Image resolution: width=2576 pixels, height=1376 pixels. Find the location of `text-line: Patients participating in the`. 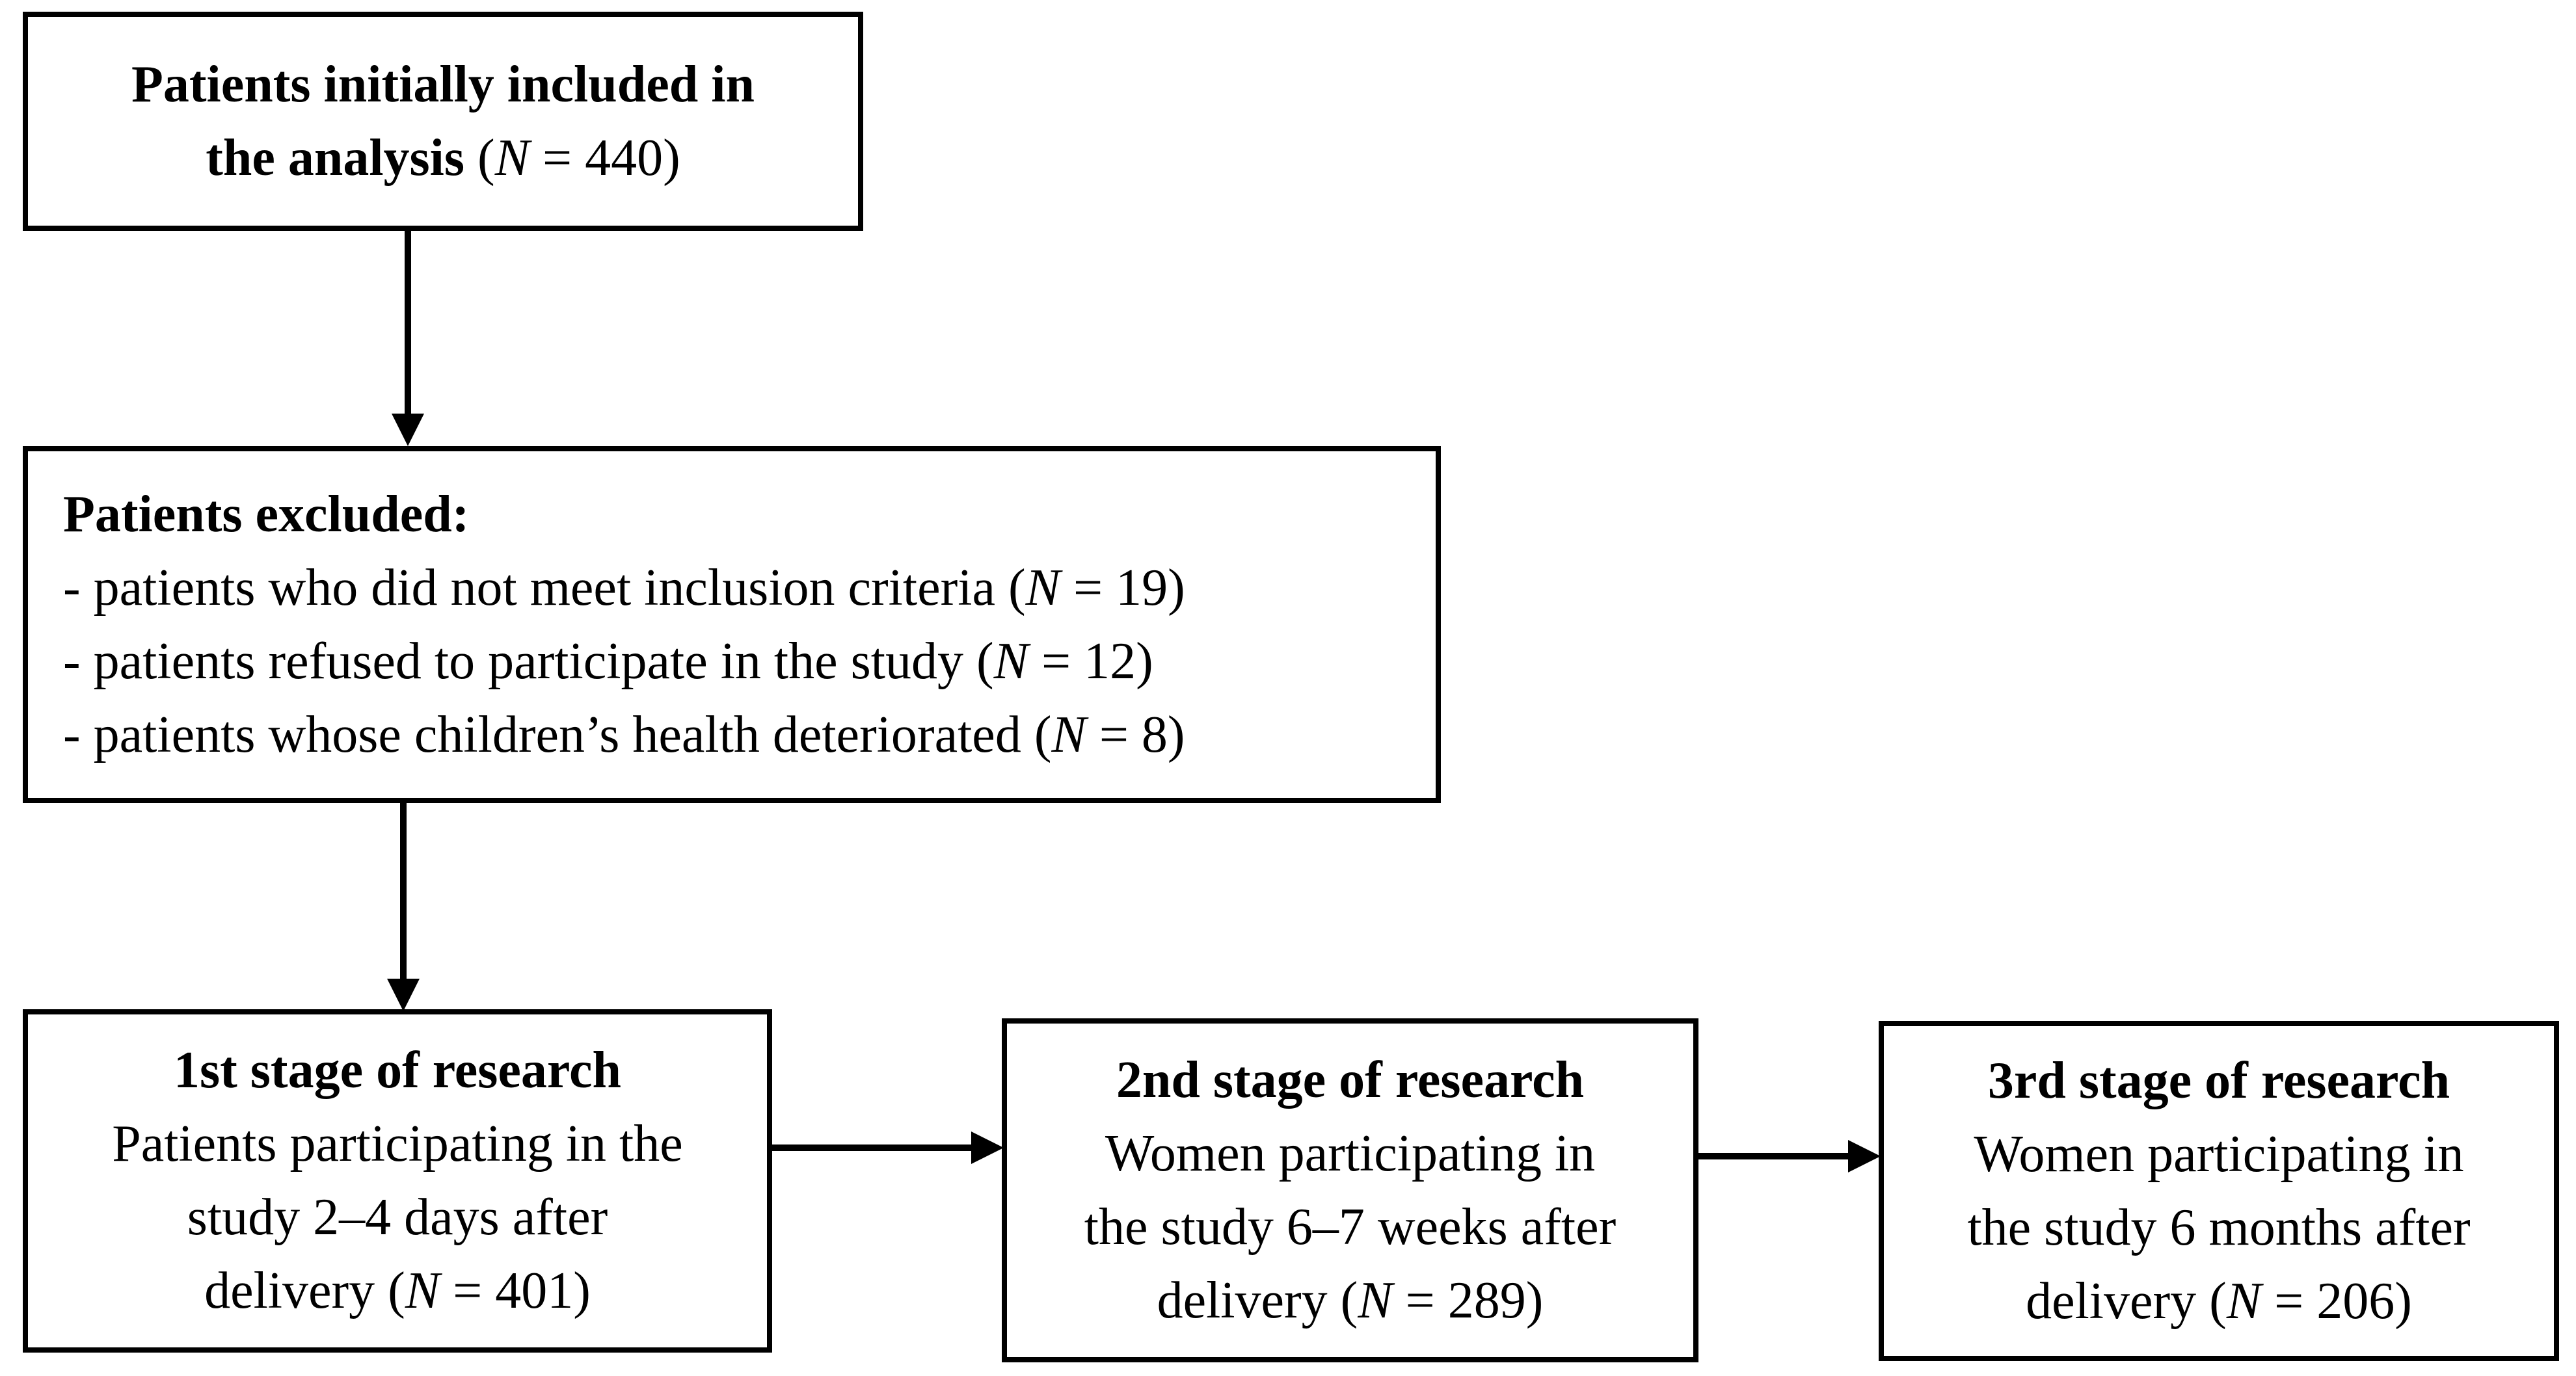

text-line: Patients participating in the is located at coordinates (397, 1144).